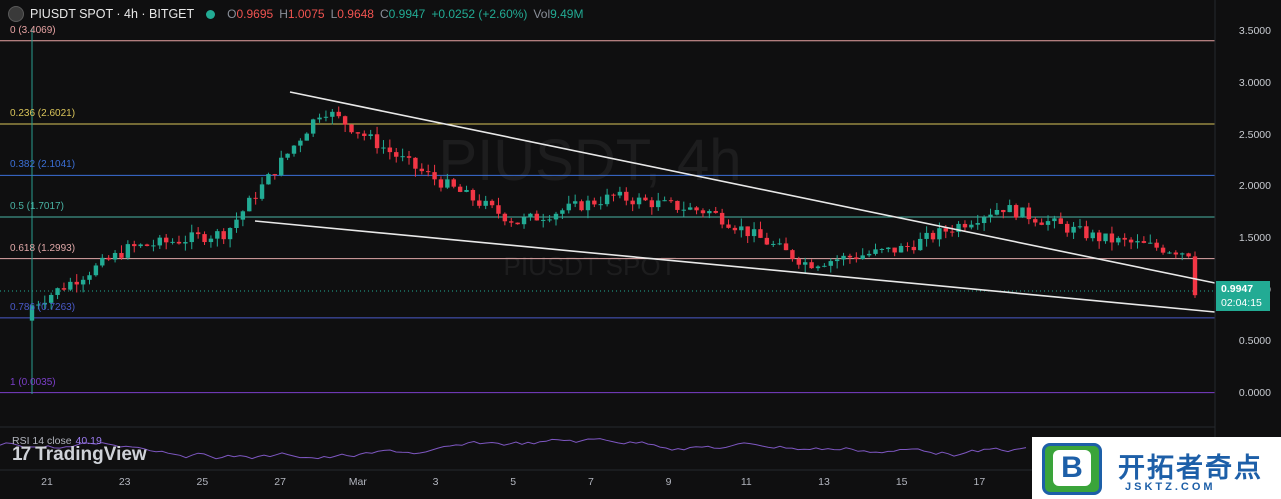 The image size is (1281, 499). I want to click on lower-trendline, so click(735, 266).